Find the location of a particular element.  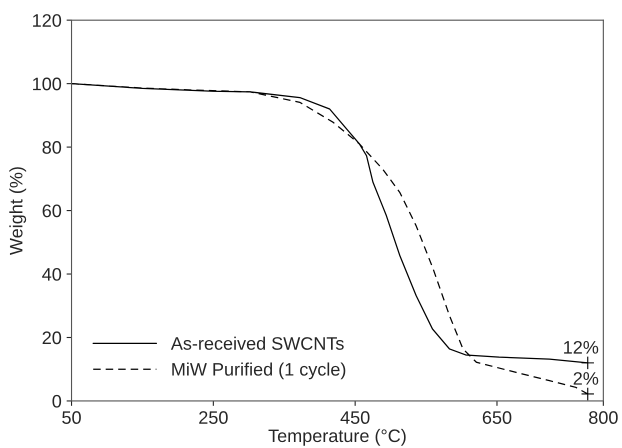

y-tick-label: 80 is located at coordinates (52, 147).